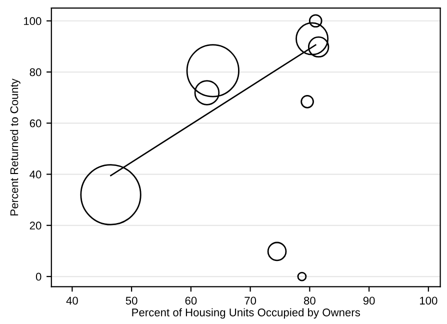 Image resolution: width=447 pixels, height=324 pixels. Describe the element at coordinates (250, 300) in the screenshot. I see `x-tick-label: 70` at that location.